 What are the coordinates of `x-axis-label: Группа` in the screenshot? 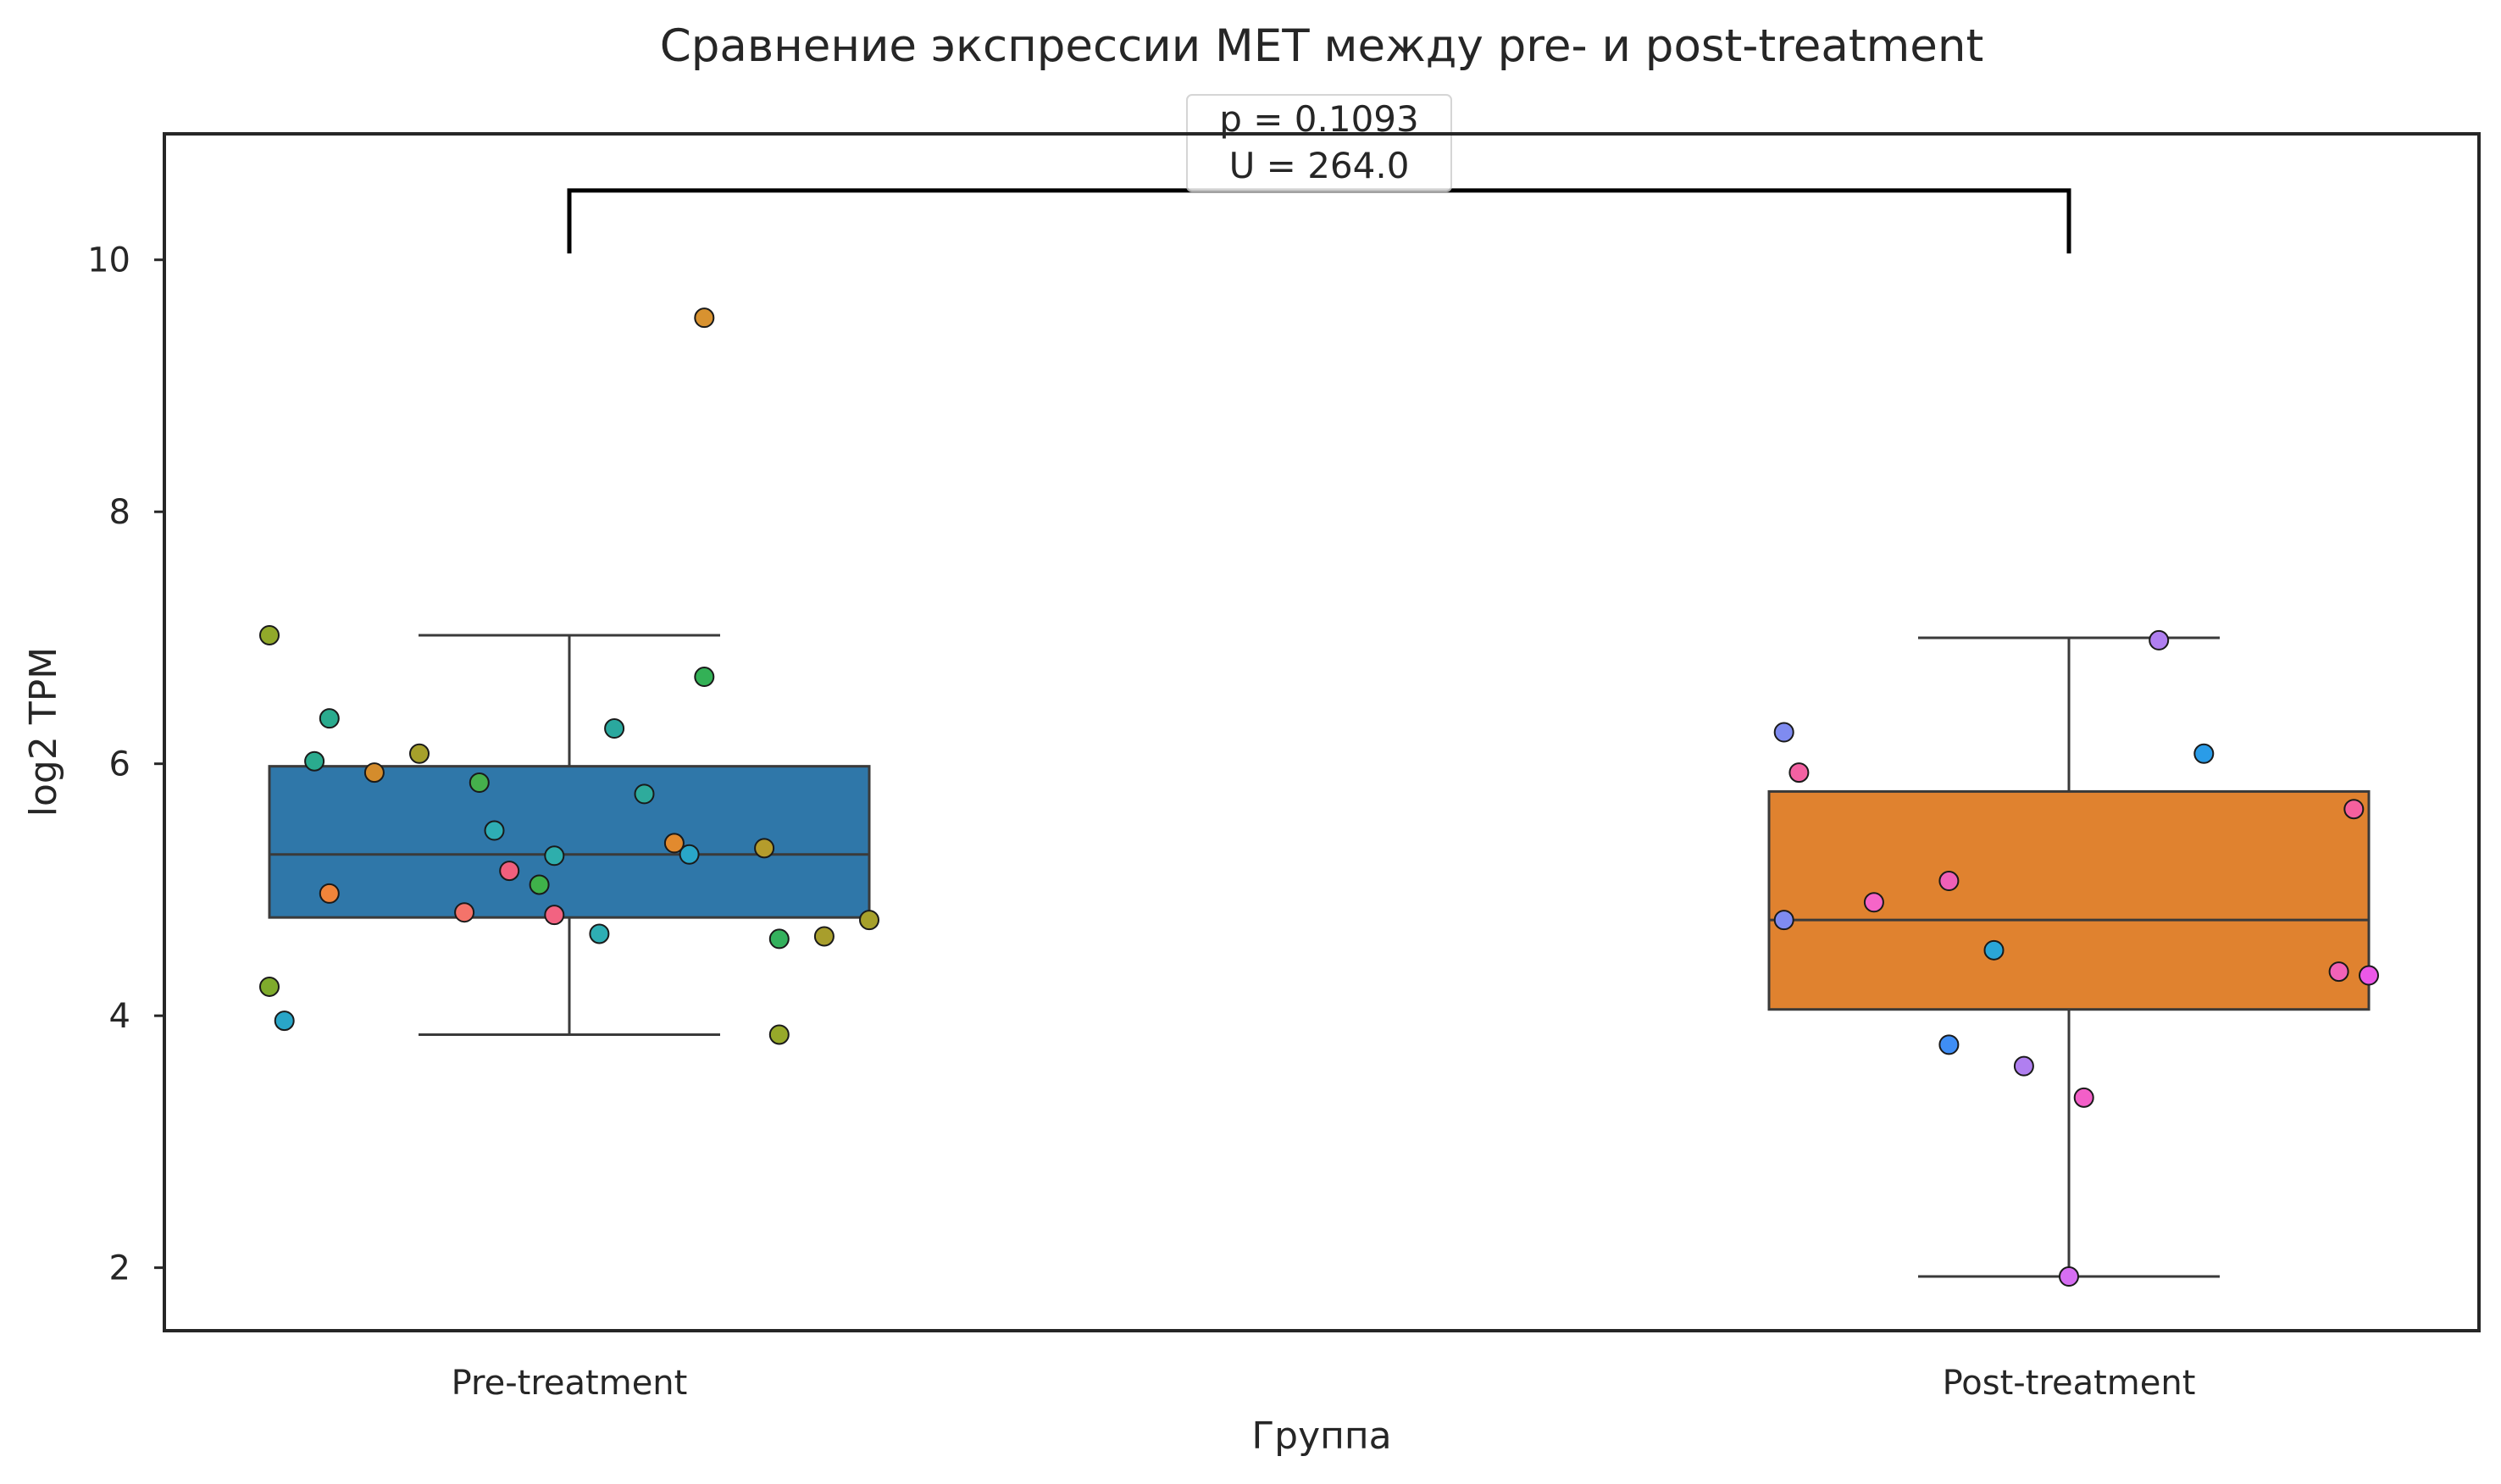 It's located at (1321, 1436).